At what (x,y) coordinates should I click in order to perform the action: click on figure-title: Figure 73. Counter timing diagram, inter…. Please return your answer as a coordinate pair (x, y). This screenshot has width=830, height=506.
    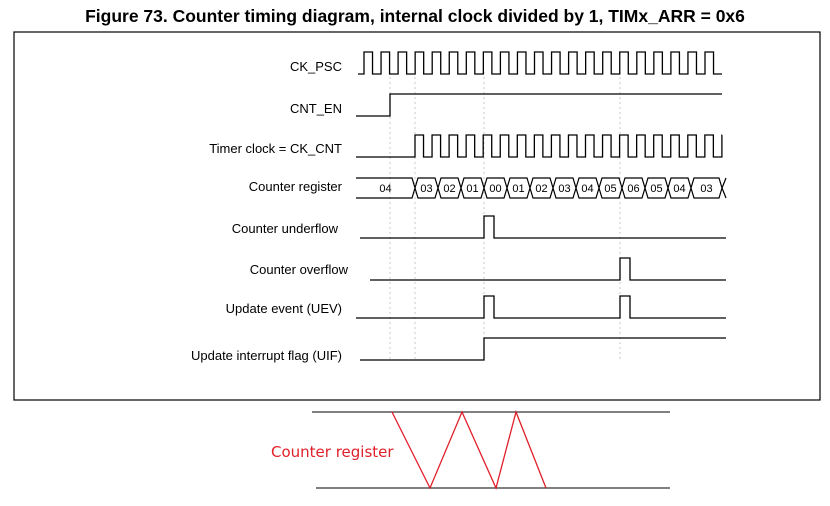
    Looking at the image, I should click on (415, 16).